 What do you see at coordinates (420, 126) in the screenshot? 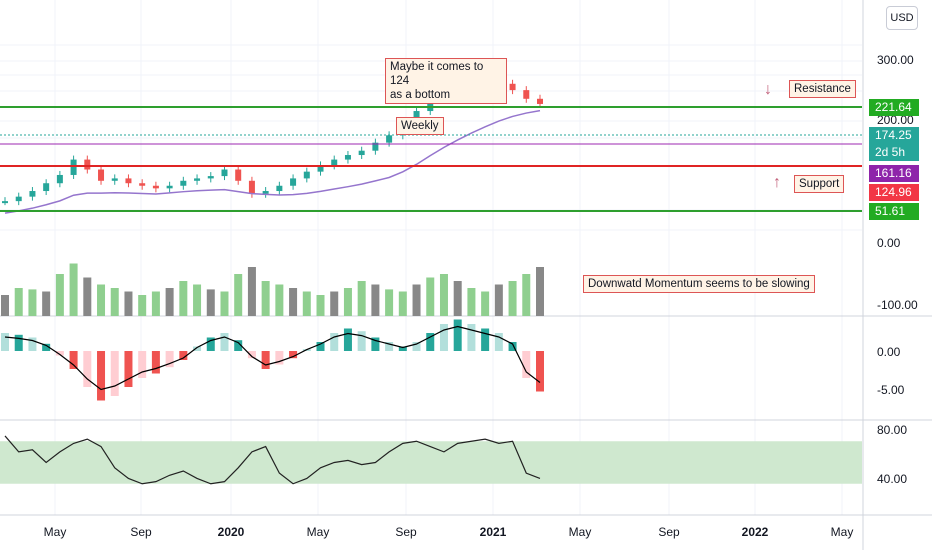
I see `weekly-note: Weekly` at bounding box center [420, 126].